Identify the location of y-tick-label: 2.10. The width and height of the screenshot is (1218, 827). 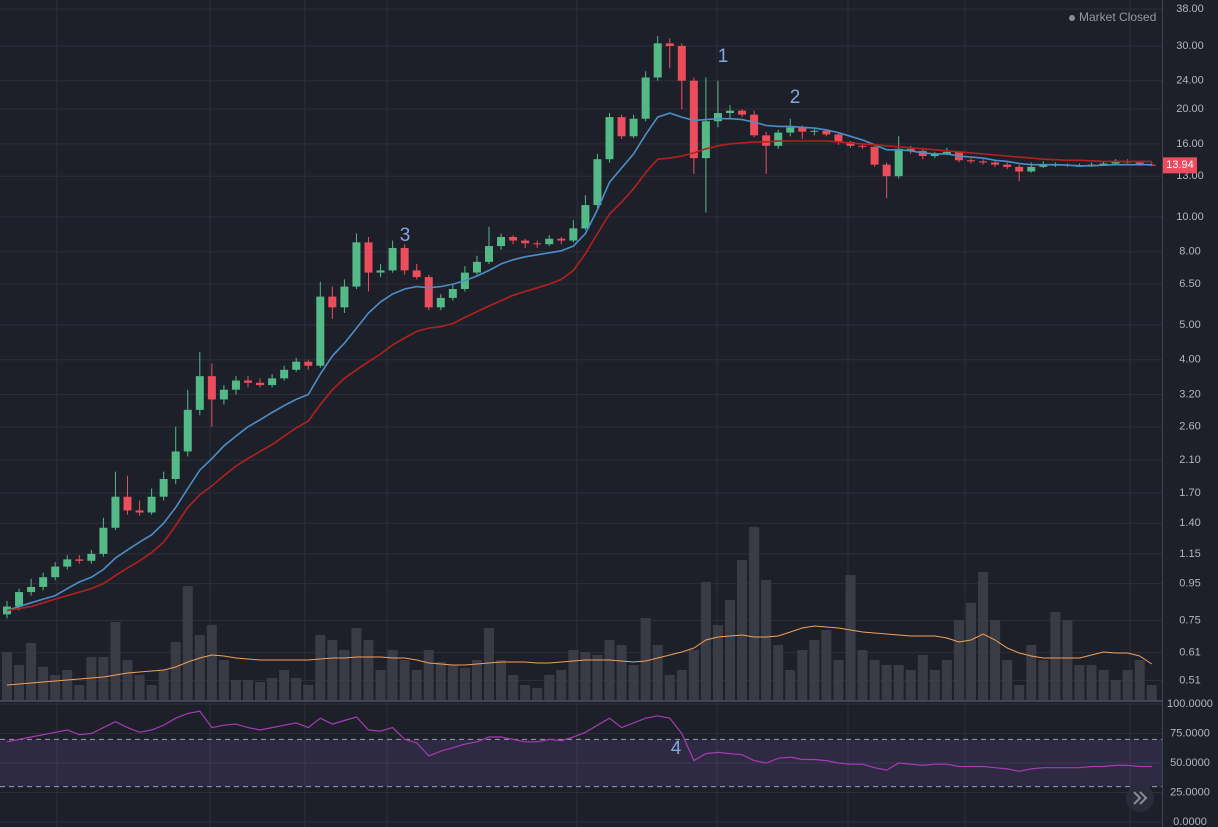
(1189, 460).